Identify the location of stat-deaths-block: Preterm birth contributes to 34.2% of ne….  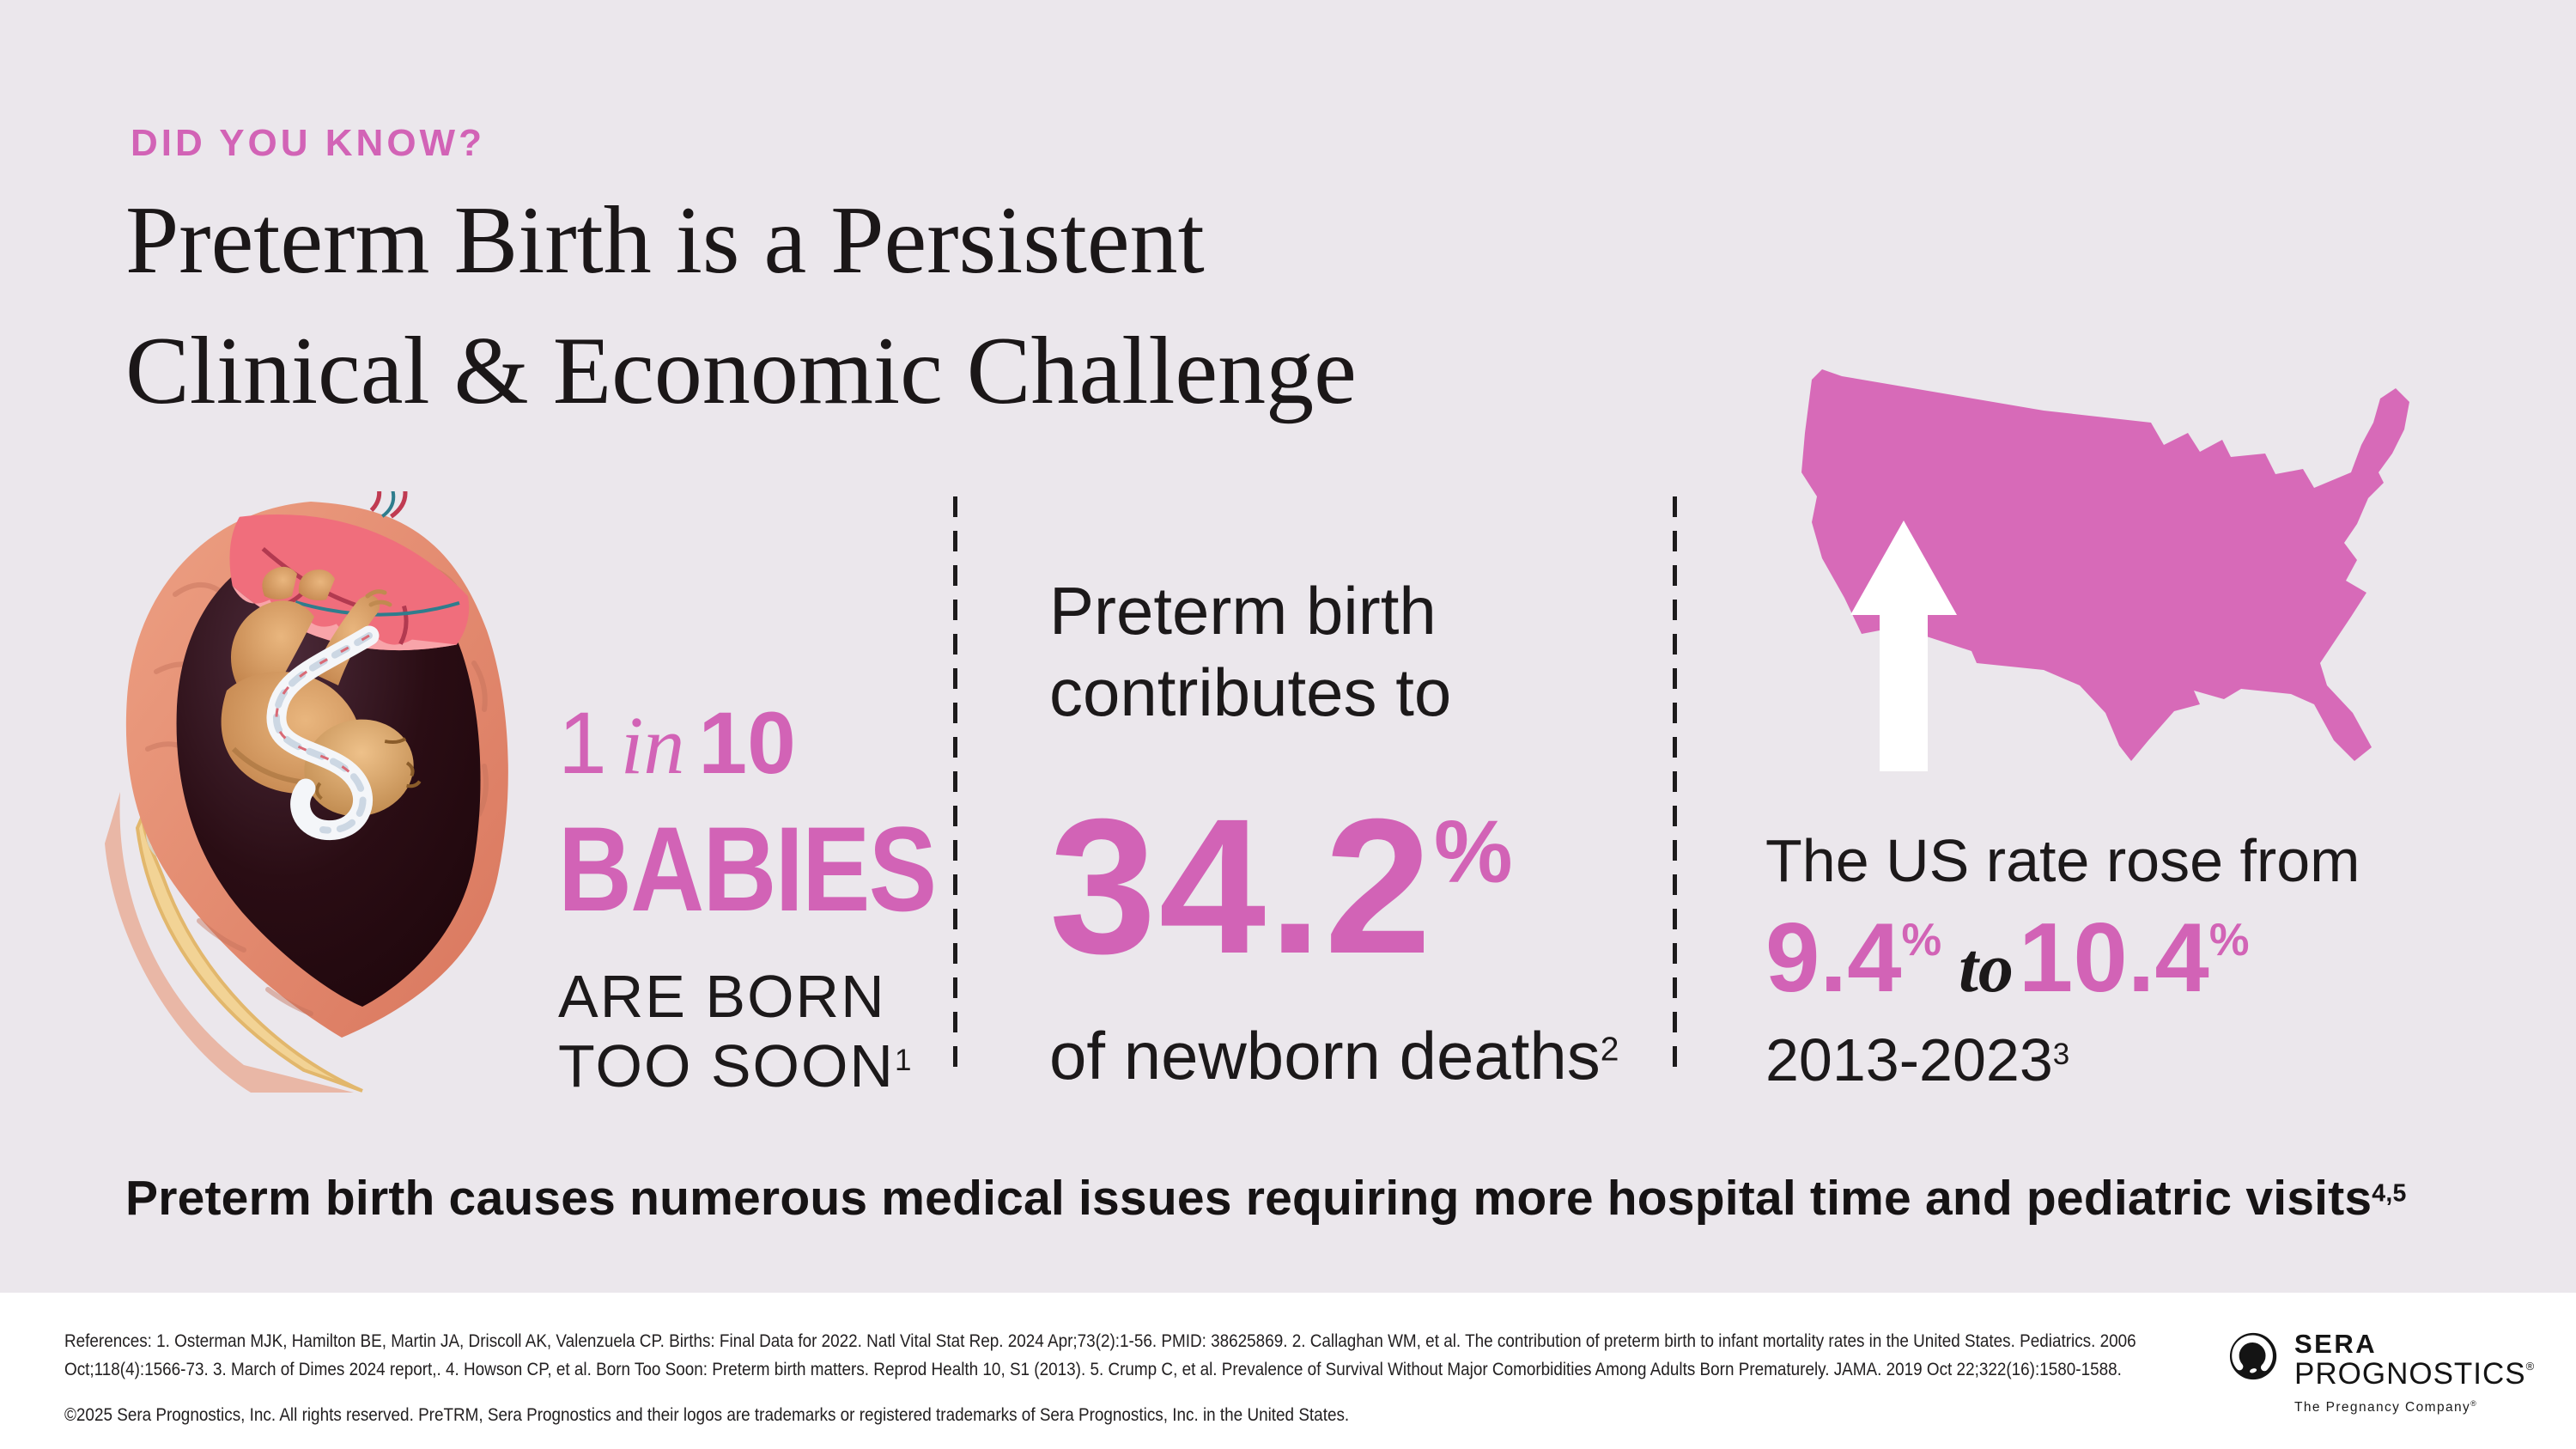
(1358, 832).